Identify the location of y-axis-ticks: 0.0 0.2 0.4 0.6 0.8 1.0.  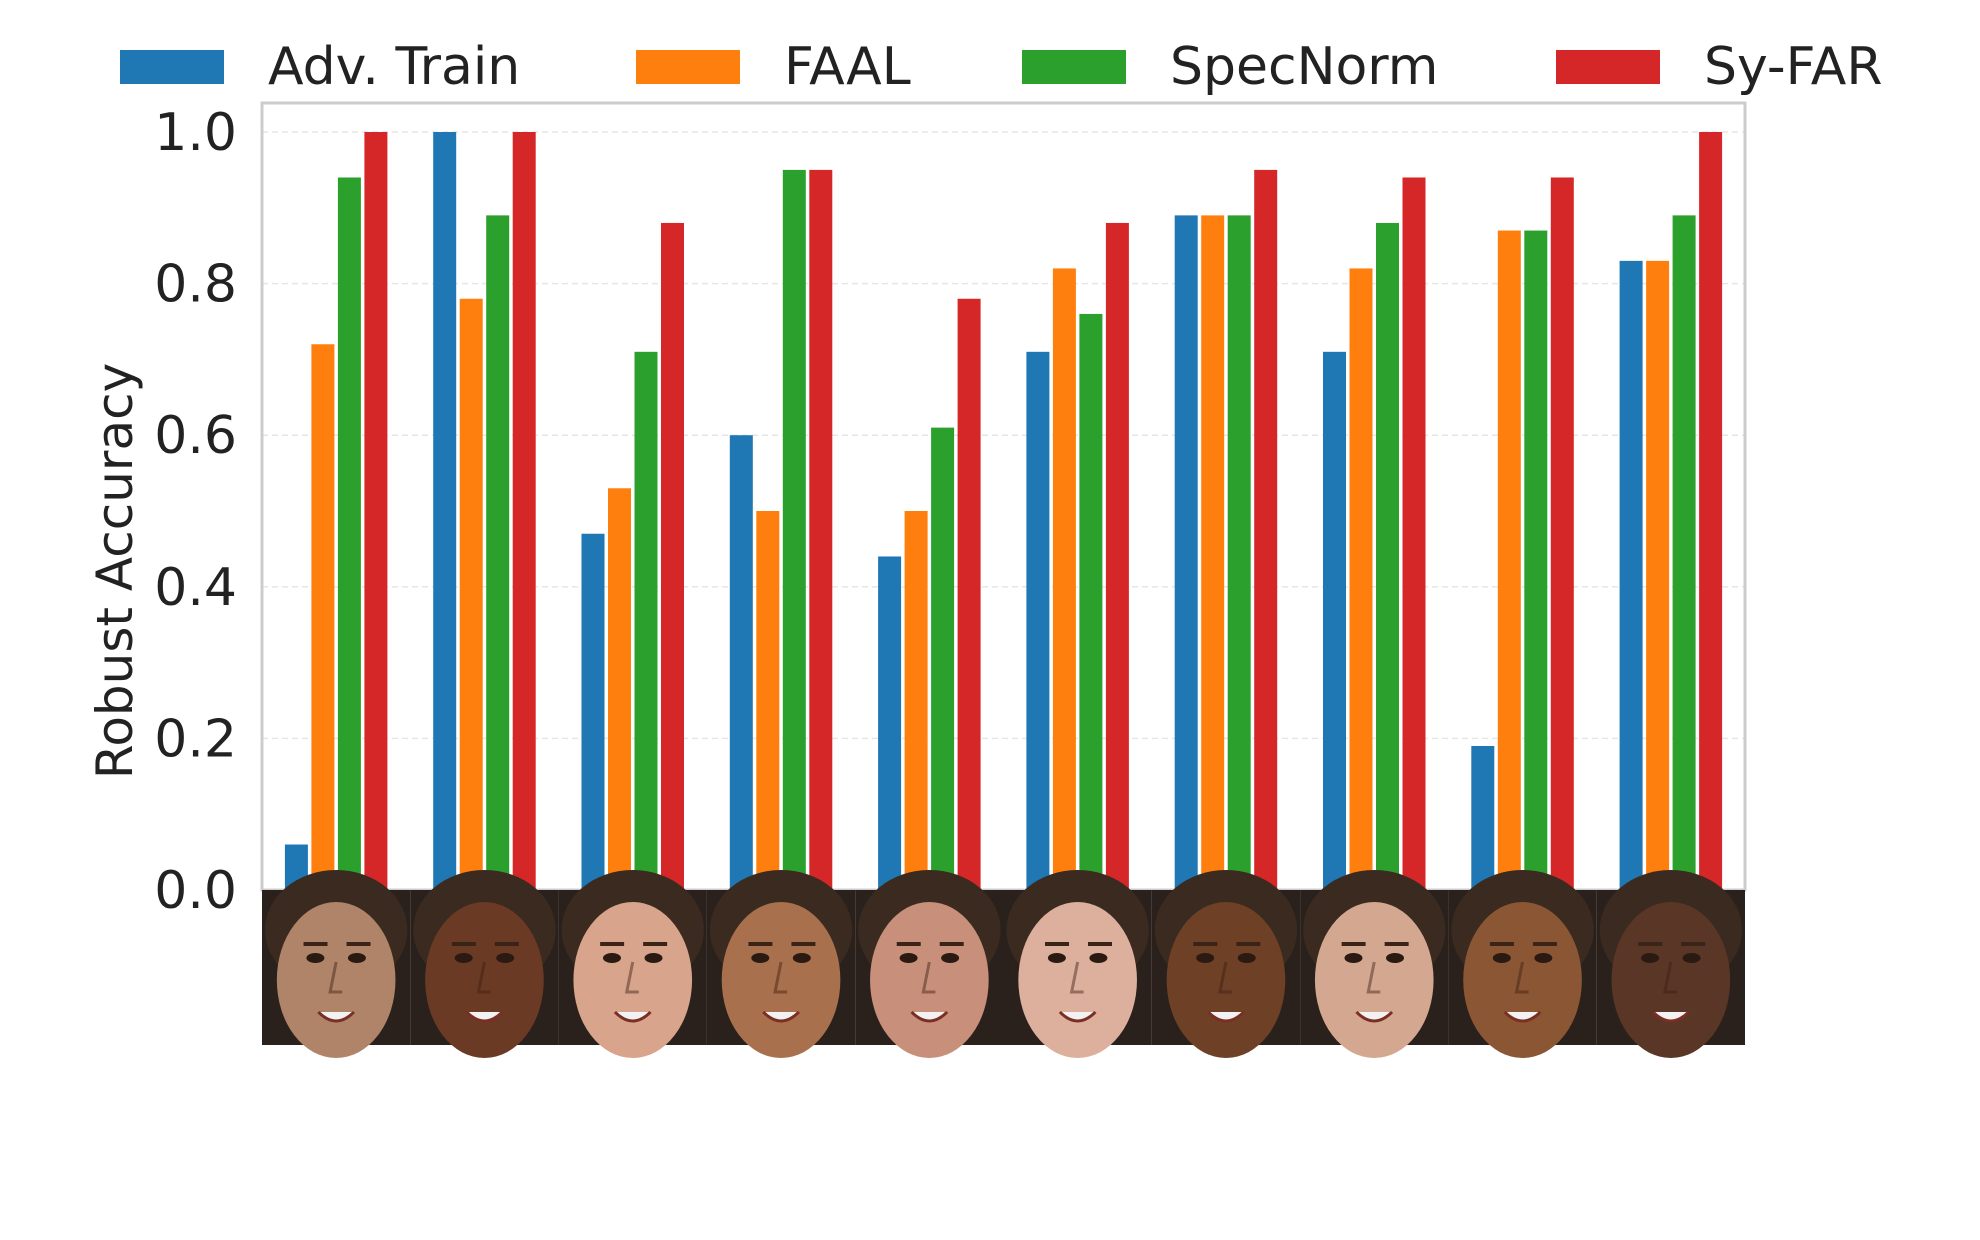
(195, 512).